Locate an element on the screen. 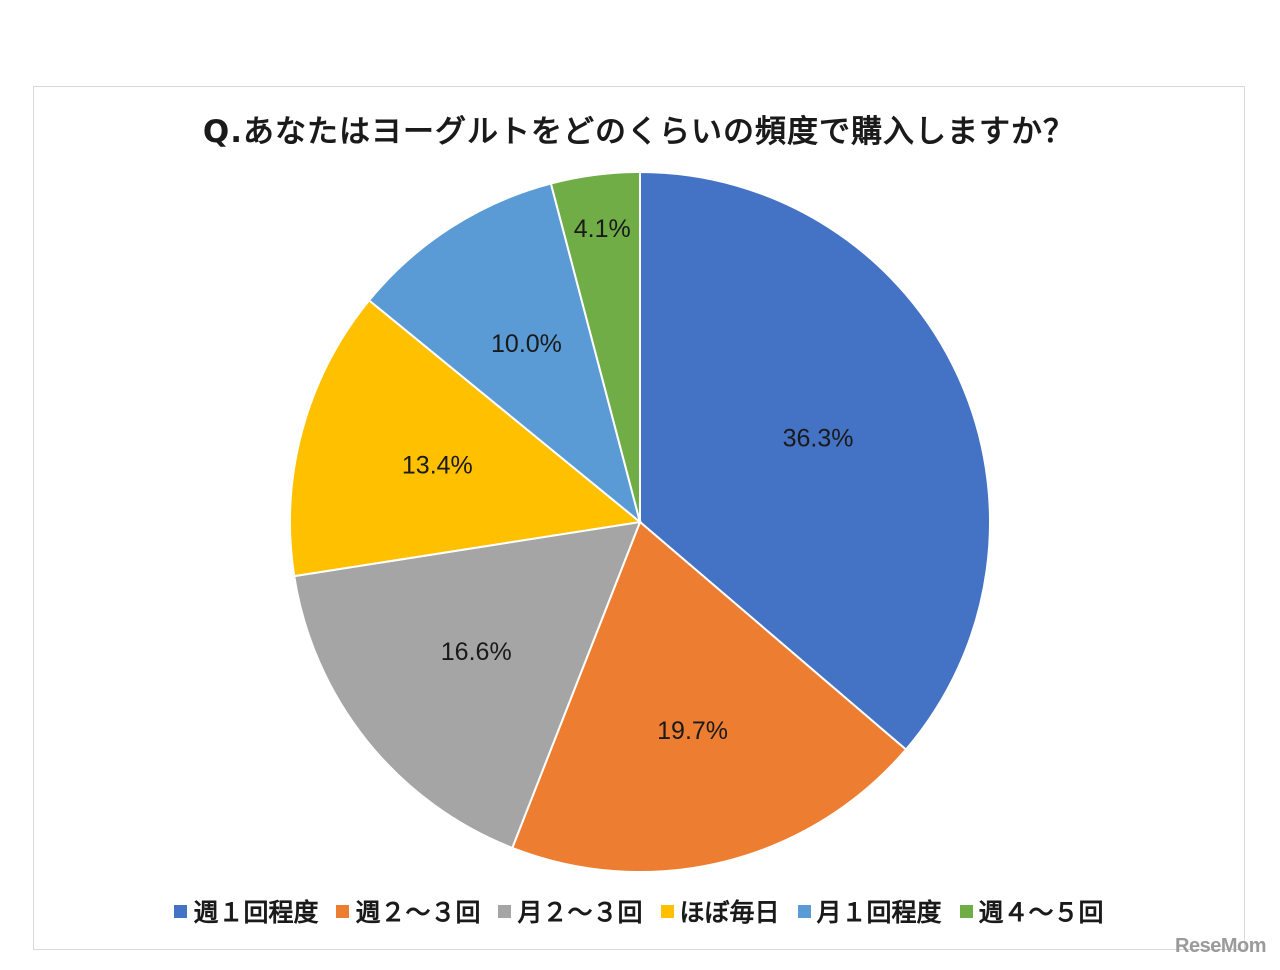 This screenshot has height=970, width=1280. legend-item-4: ほぼ毎日 is located at coordinates (720, 911).